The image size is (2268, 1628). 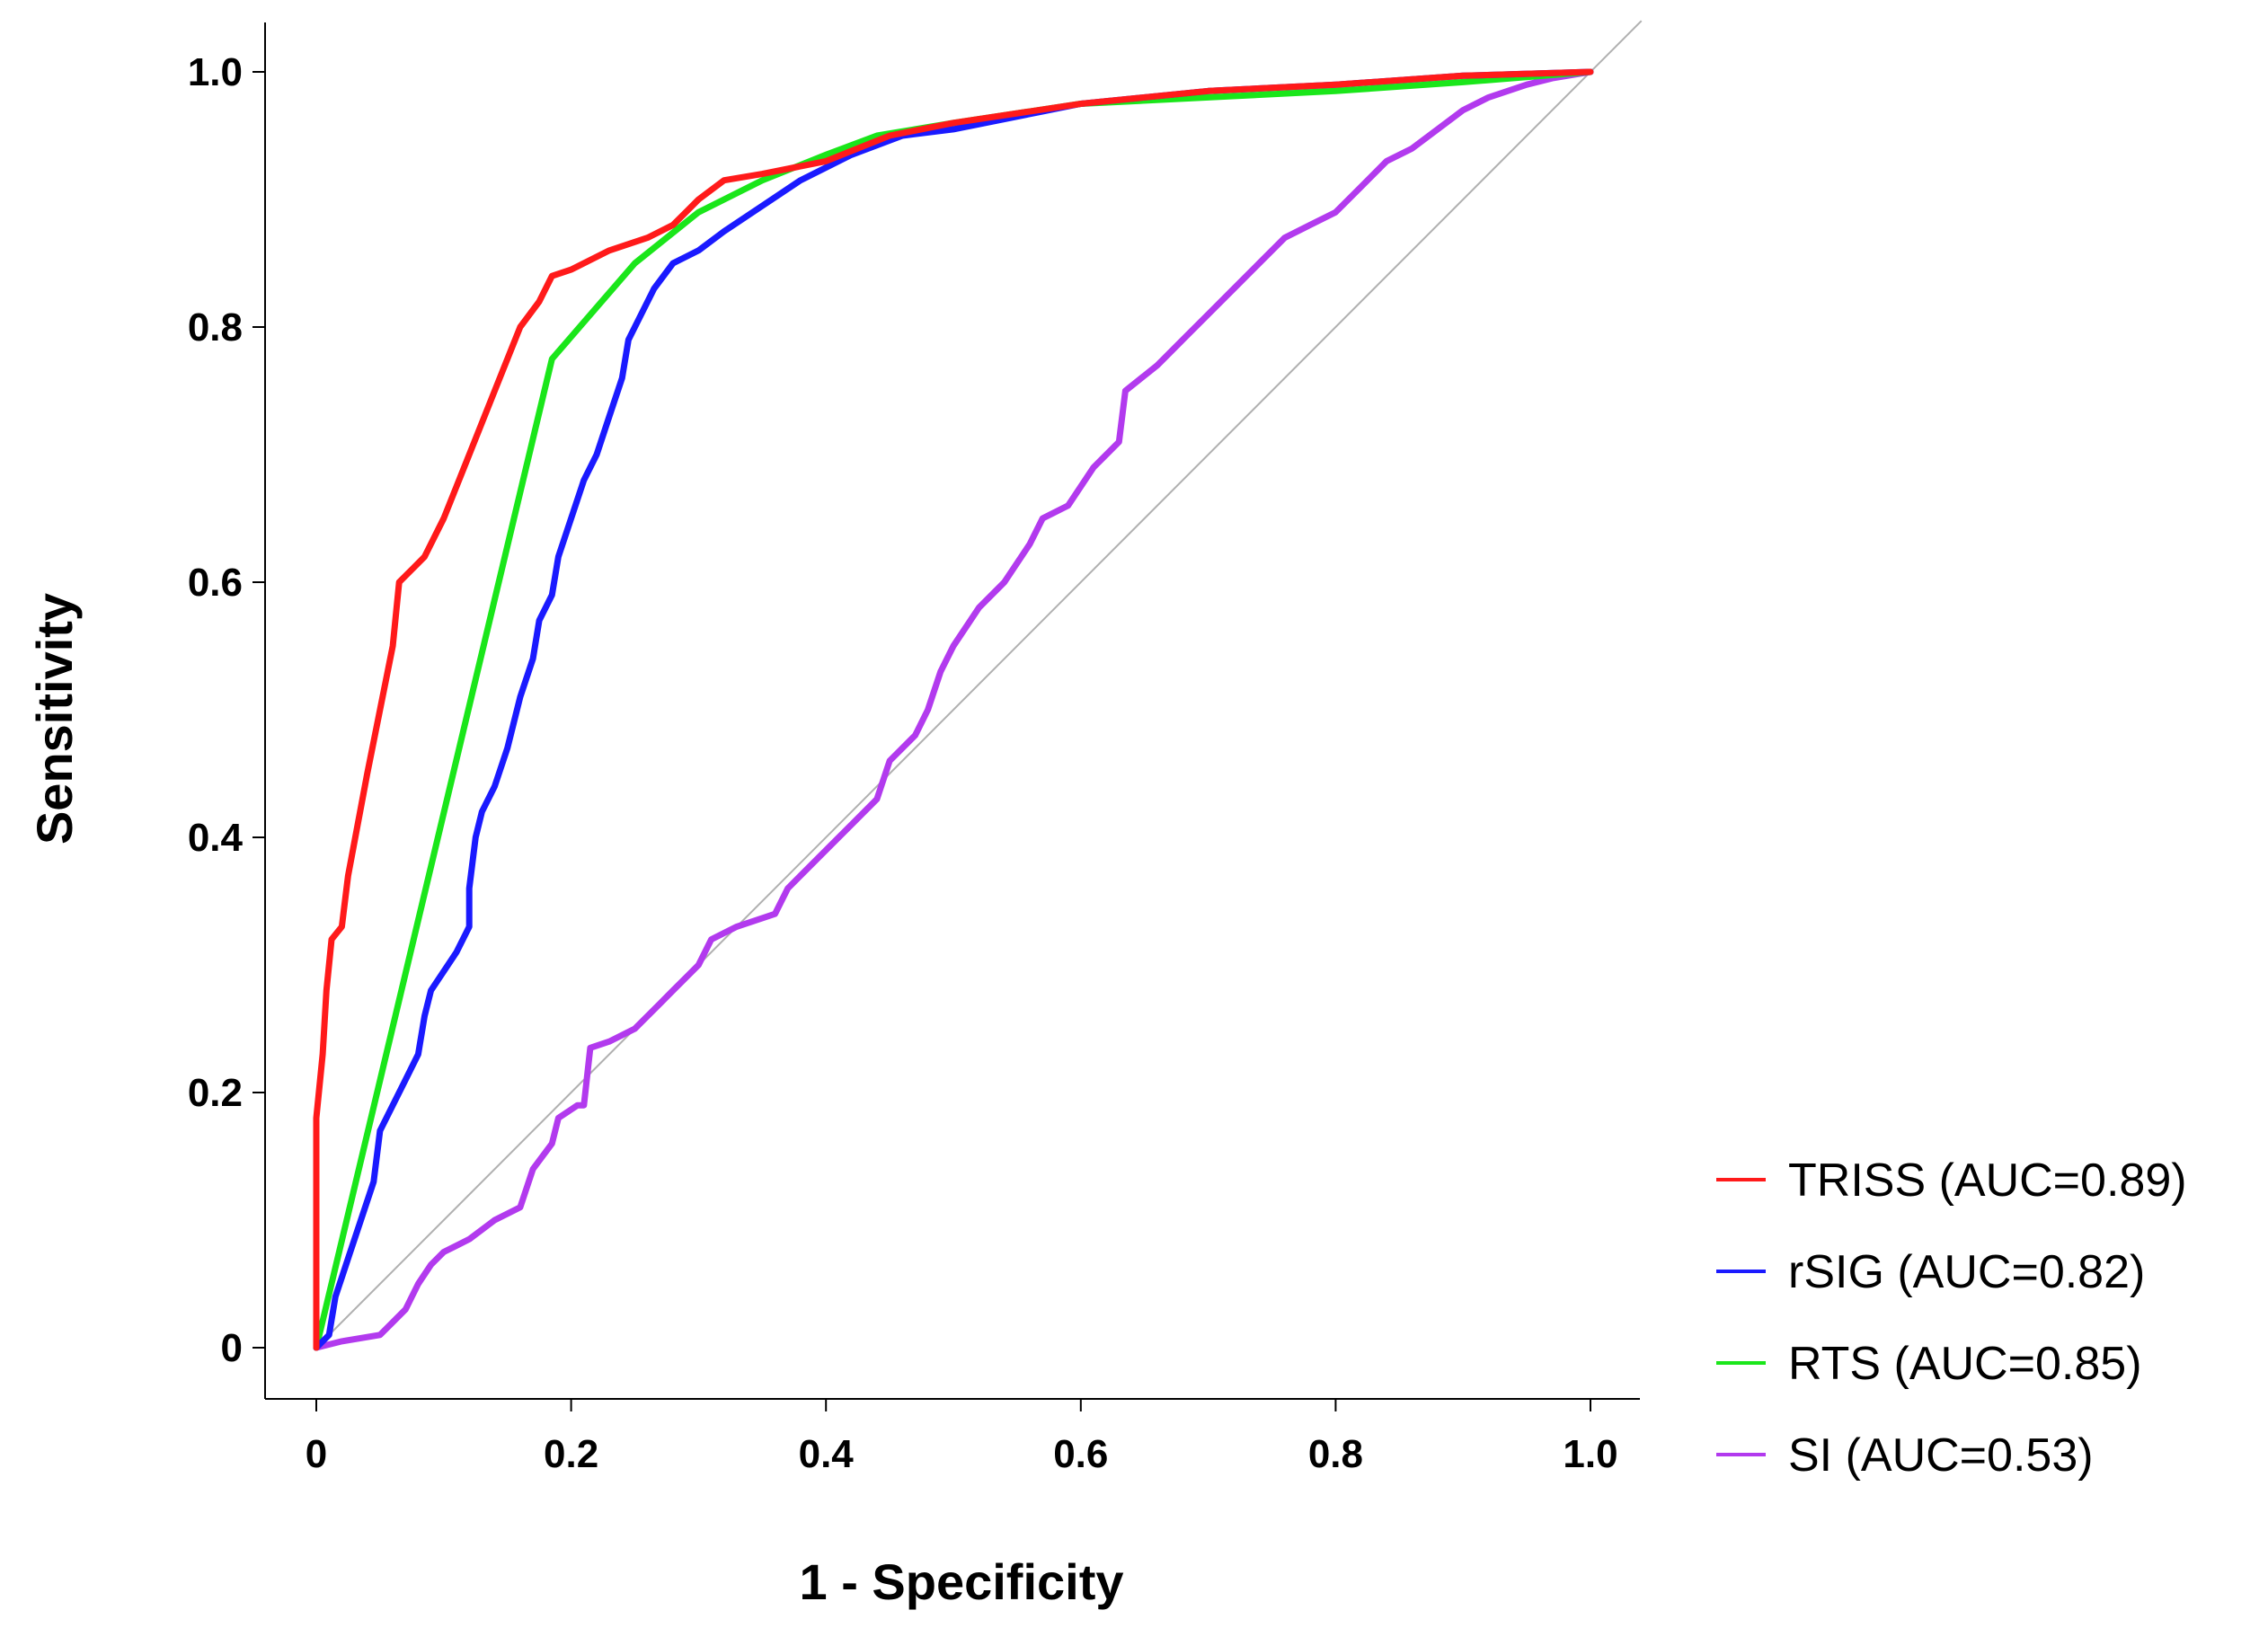 What do you see at coordinates (961, 1581) in the screenshot?
I see `x-axis-title: 1 - Specificity` at bounding box center [961, 1581].